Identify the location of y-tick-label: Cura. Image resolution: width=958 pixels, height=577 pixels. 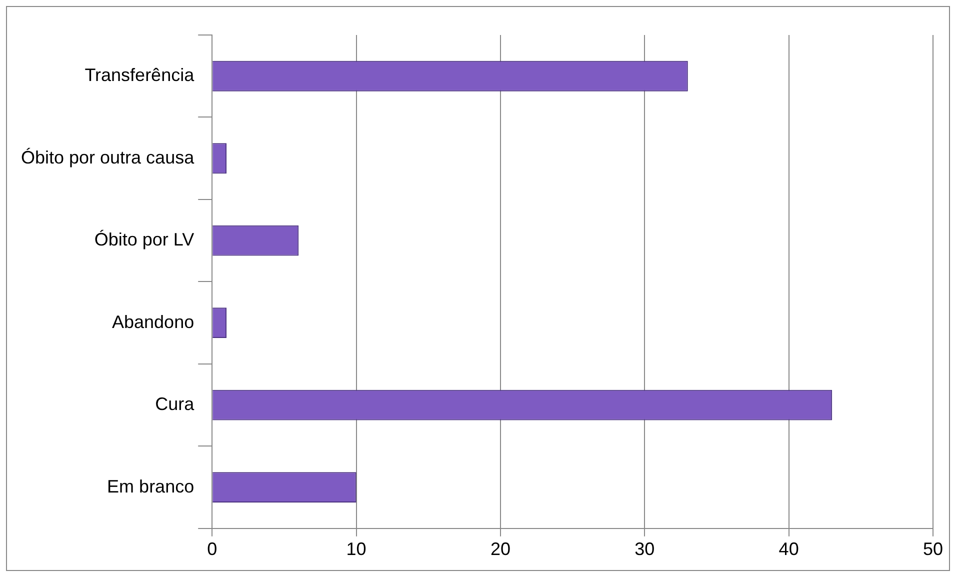
(175, 404).